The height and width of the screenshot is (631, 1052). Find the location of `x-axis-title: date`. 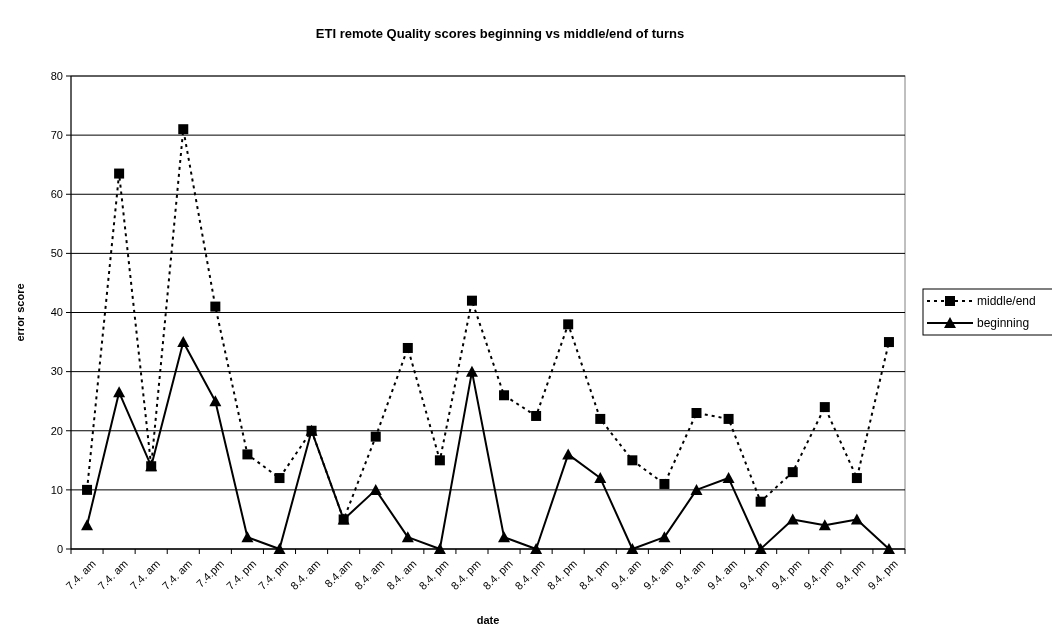

x-axis-title: date is located at coordinates (488, 620).